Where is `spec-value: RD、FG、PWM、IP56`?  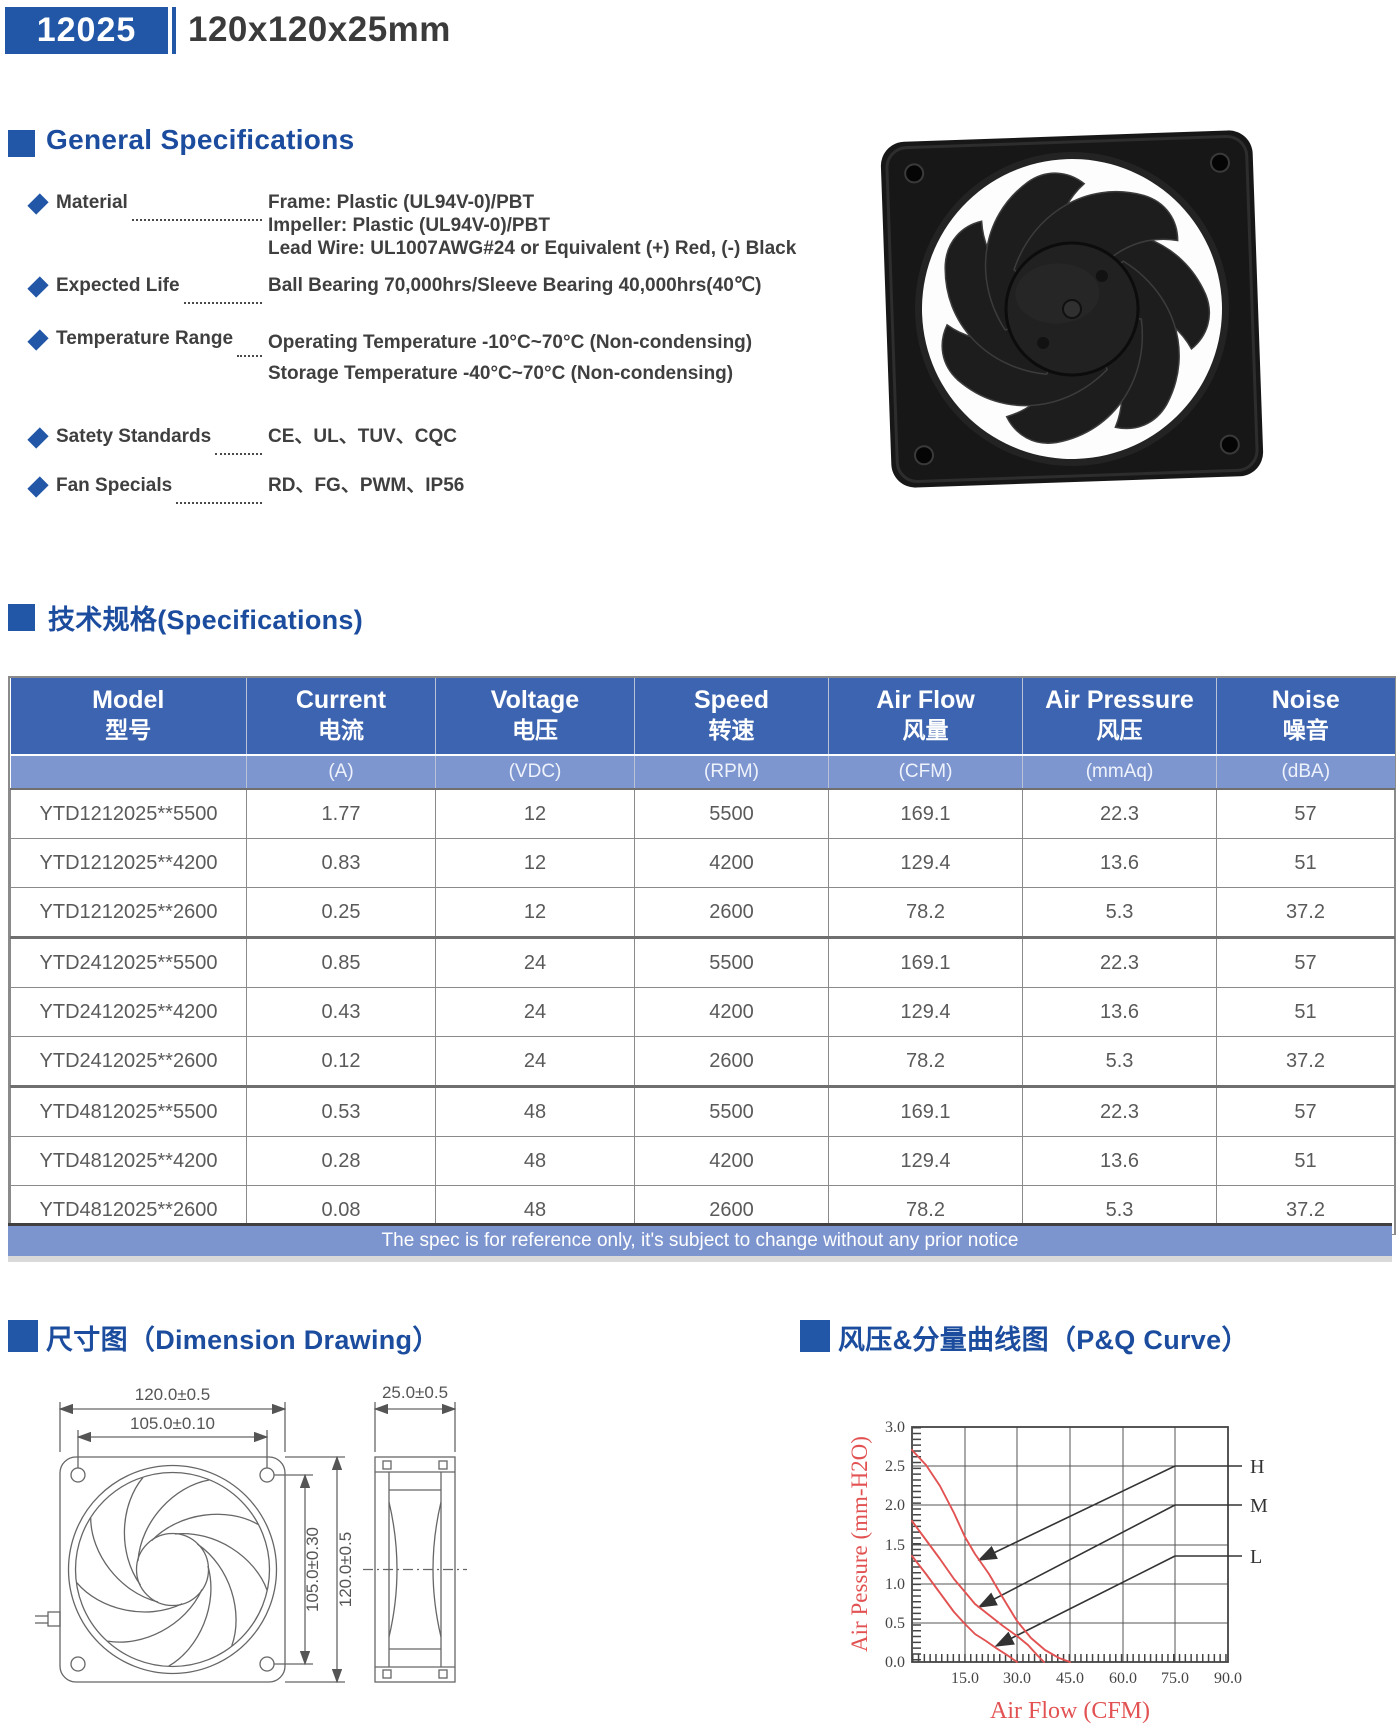
spec-value: RD、FG、PWM、IP56 is located at coordinates (366, 485).